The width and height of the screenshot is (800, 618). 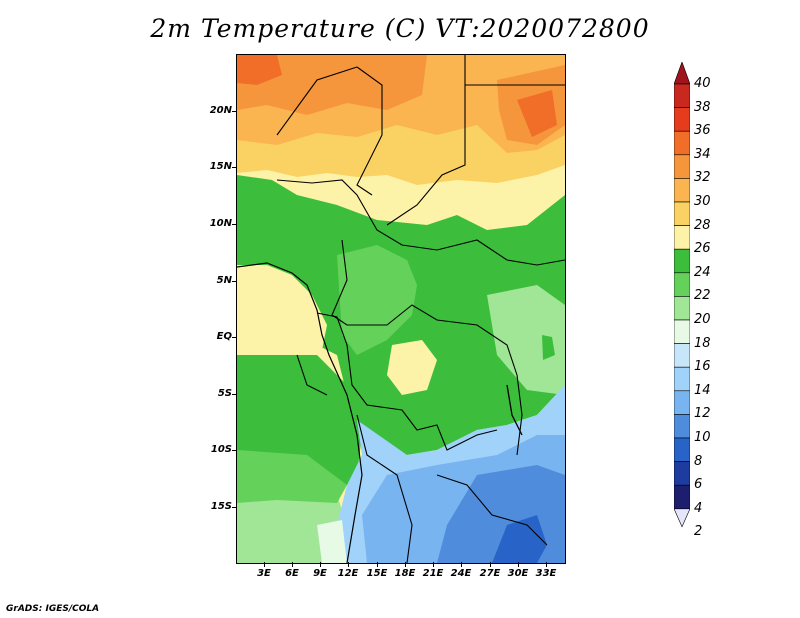 What do you see at coordinates (698, 485) in the screenshot?
I see `colorbar-label: 6` at bounding box center [698, 485].